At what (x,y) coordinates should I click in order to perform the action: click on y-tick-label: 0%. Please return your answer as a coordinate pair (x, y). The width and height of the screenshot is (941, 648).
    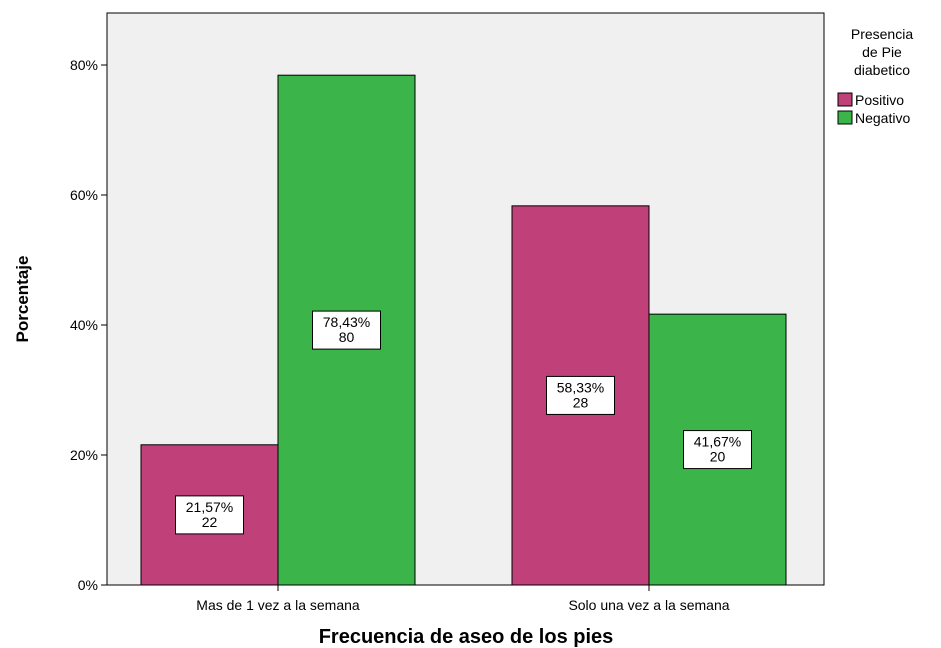
    Looking at the image, I should click on (88, 585).